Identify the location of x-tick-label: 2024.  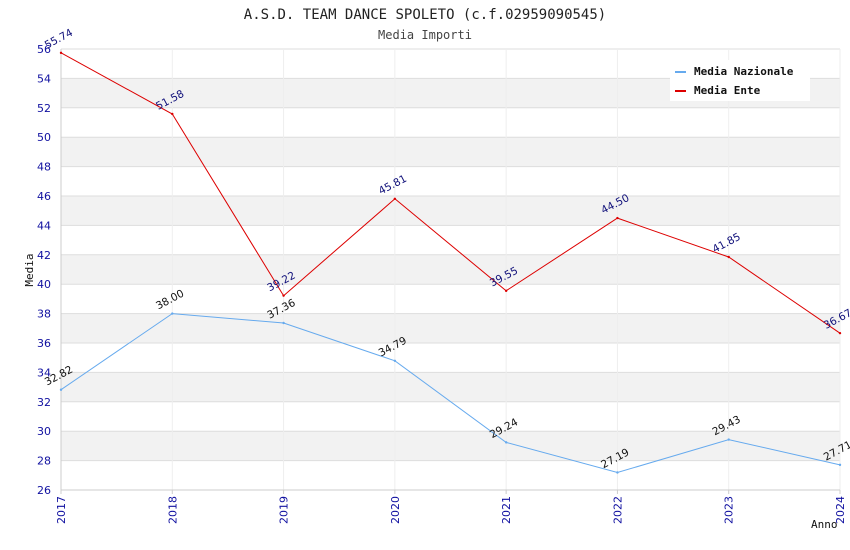
(840, 510).